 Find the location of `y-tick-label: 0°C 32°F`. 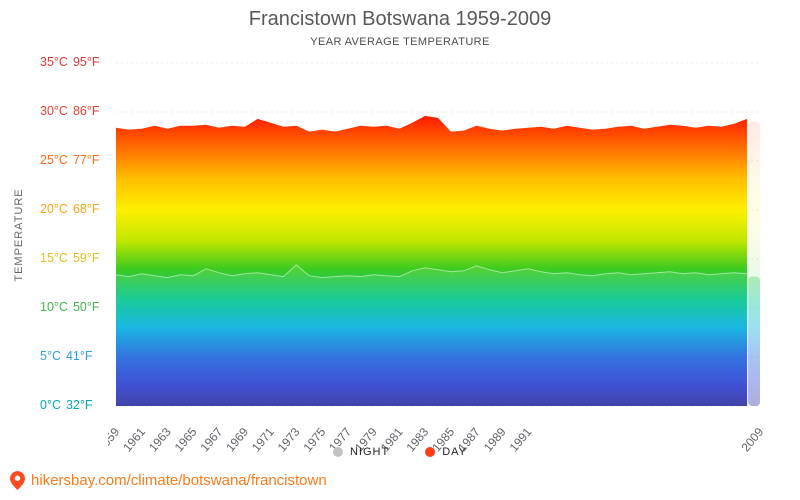

y-tick-label: 0°C 32°F is located at coordinates (66, 405).